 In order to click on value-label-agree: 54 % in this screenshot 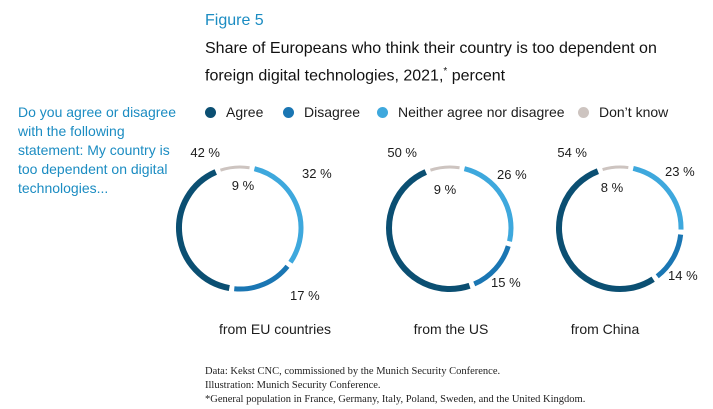, I will do `click(572, 152)`.